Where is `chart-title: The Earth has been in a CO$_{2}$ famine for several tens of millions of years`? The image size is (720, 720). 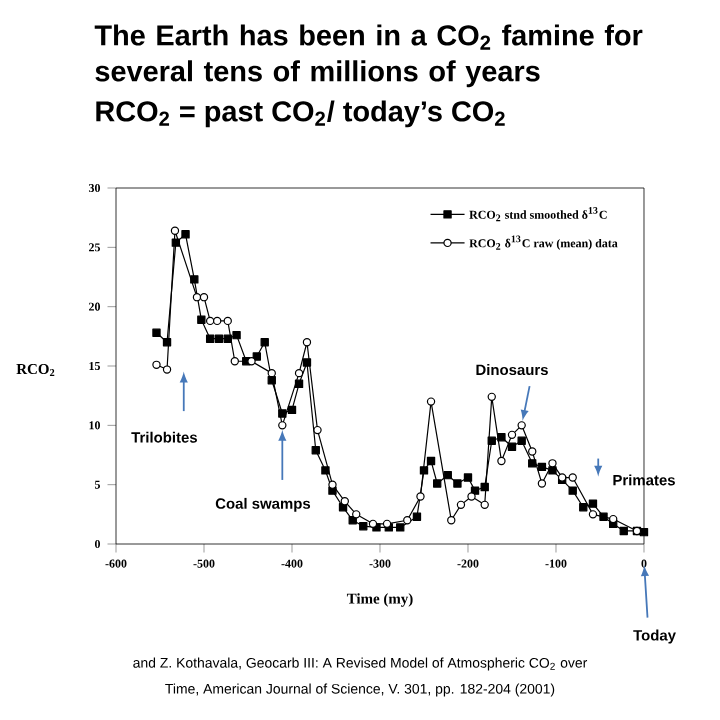 chart-title: The Earth has been in a CO$_{2}$ famine for several tens of millions of years is located at coordinates (368, 56).